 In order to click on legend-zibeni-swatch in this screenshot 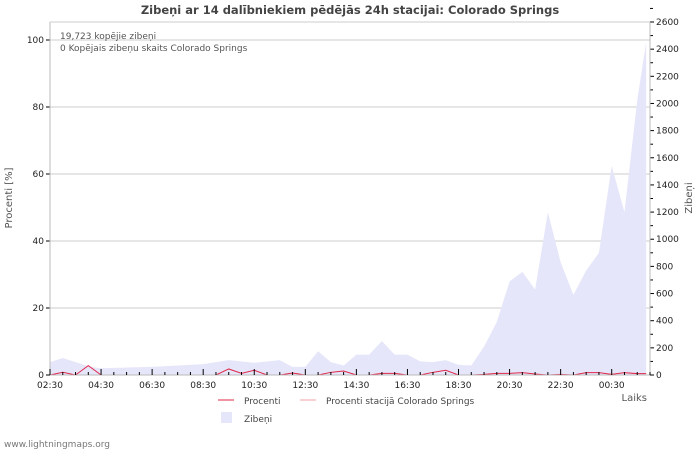, I will do `click(226, 417)`.